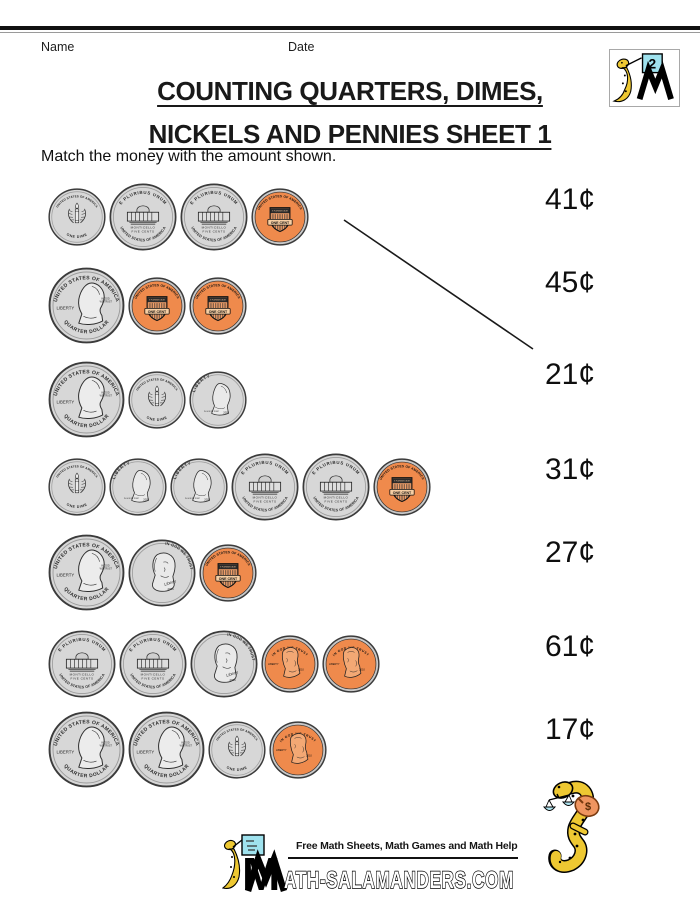 This screenshot has width=700, height=906. What do you see at coordinates (301, 47) in the screenshot?
I see `date-label: Date` at bounding box center [301, 47].